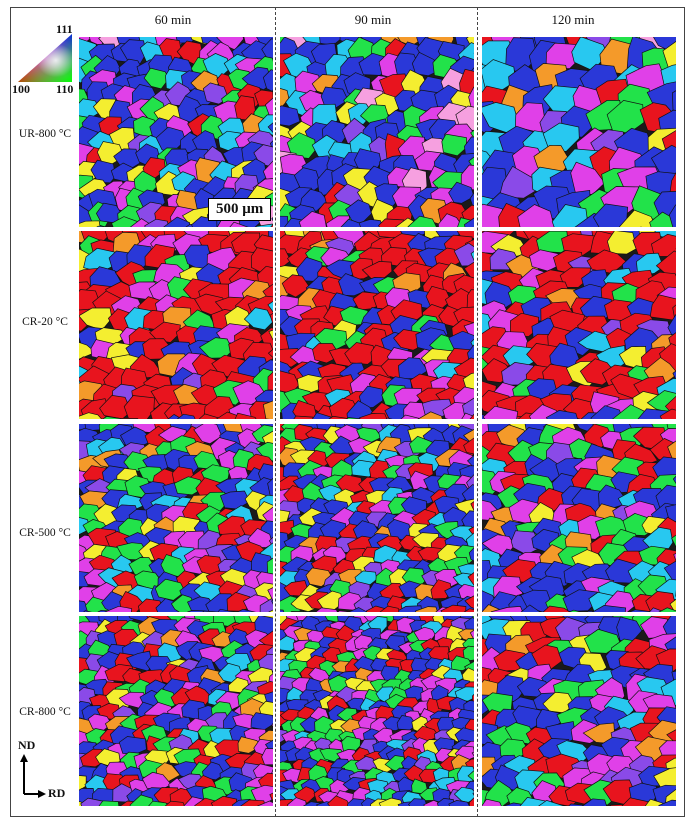 The height and width of the screenshot is (826, 693). What do you see at coordinates (45, 134) in the screenshot?
I see `row-label-ur800: UR-800 °C` at bounding box center [45, 134].